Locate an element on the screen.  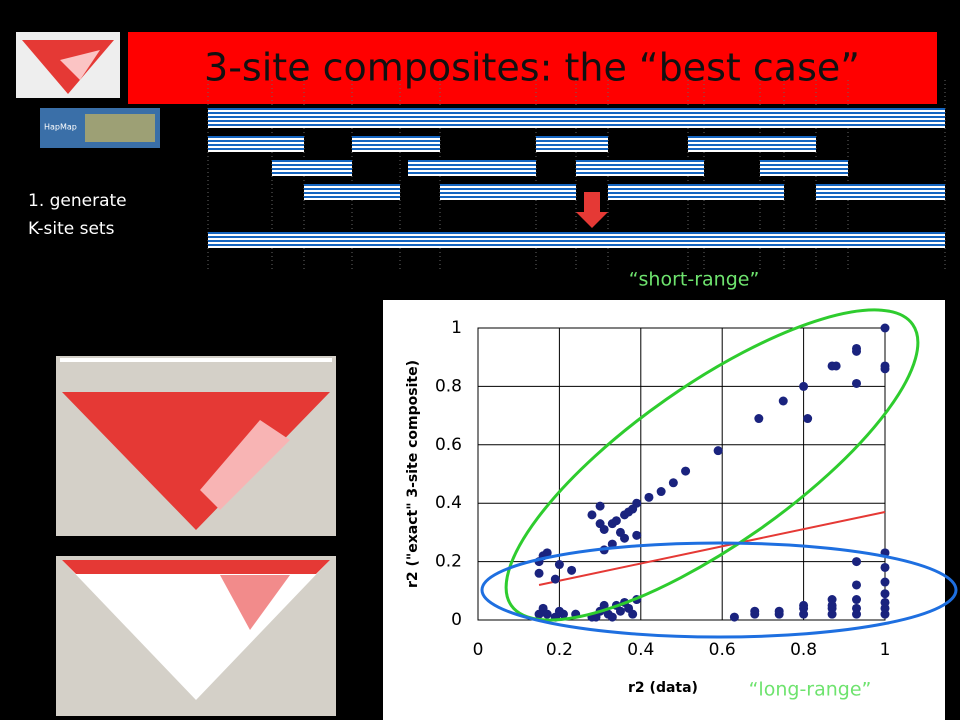
x-tick-label: 0 is located at coordinates (478, 650).